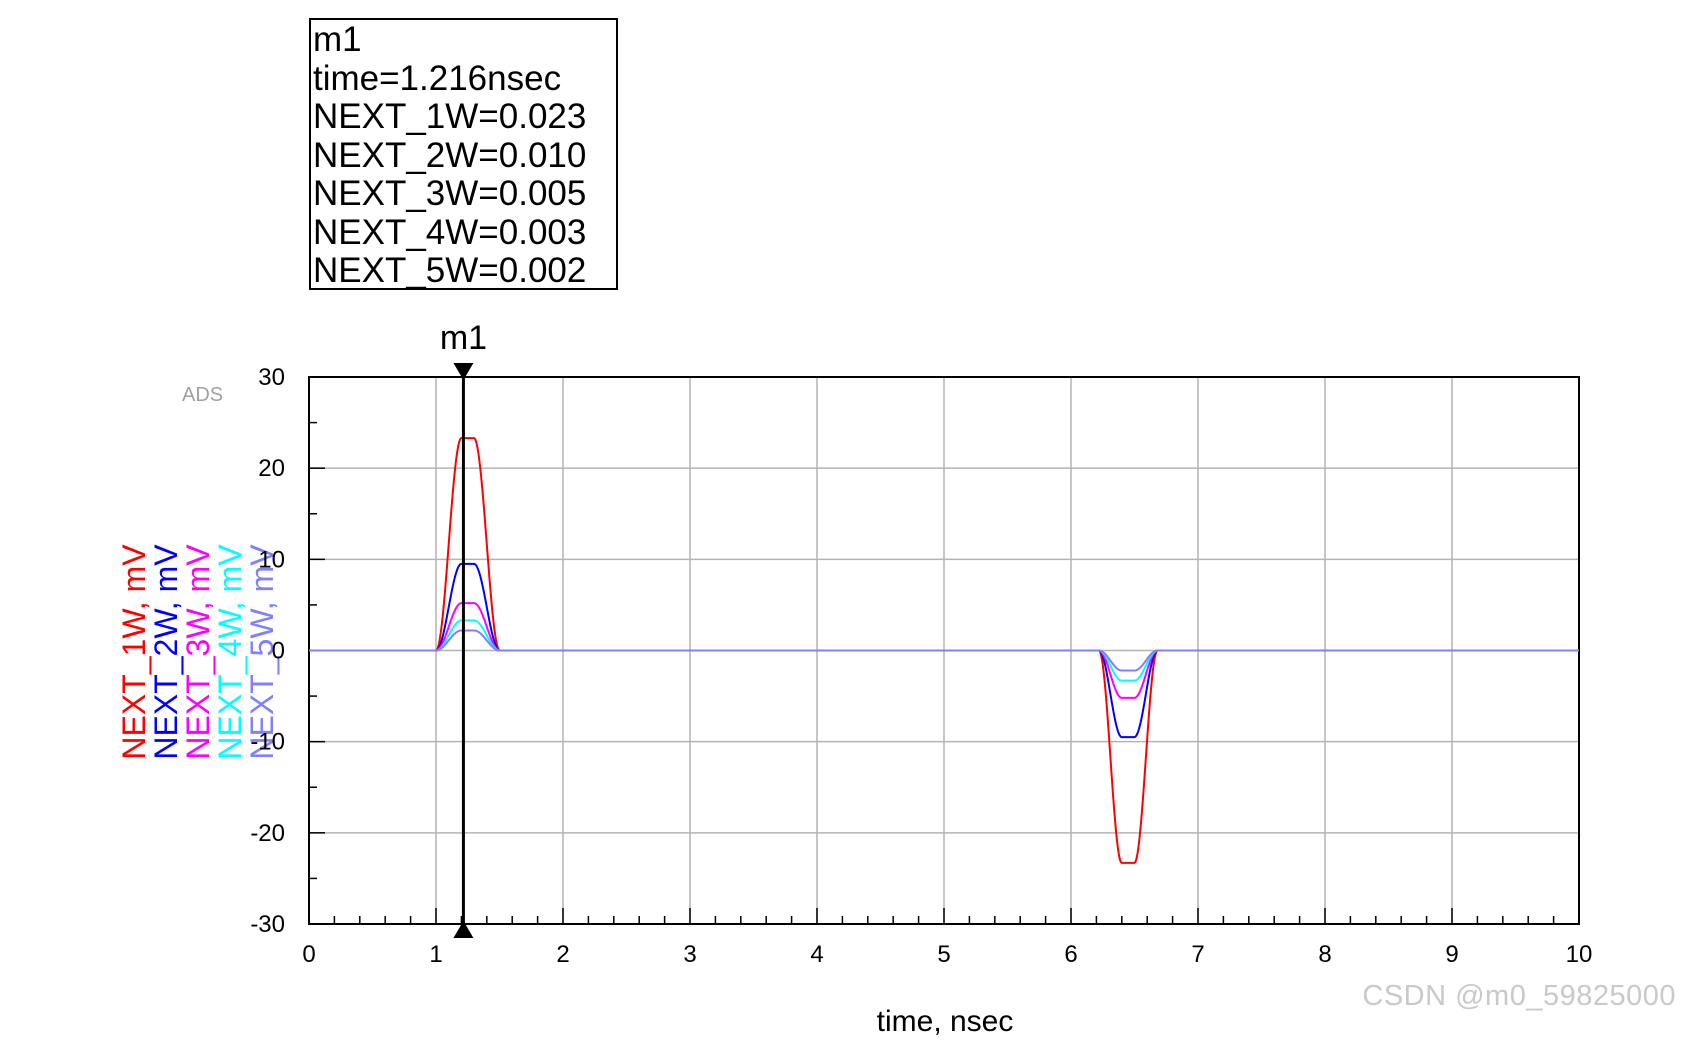  I want to click on x-tick-label: 6, so click(1070, 954).